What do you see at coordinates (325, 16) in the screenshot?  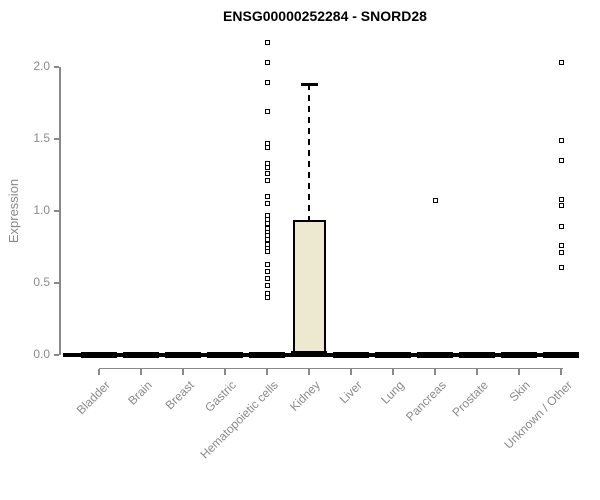 I see `chart-title: ENSG00000252284 - SNORD28` at bounding box center [325, 16].